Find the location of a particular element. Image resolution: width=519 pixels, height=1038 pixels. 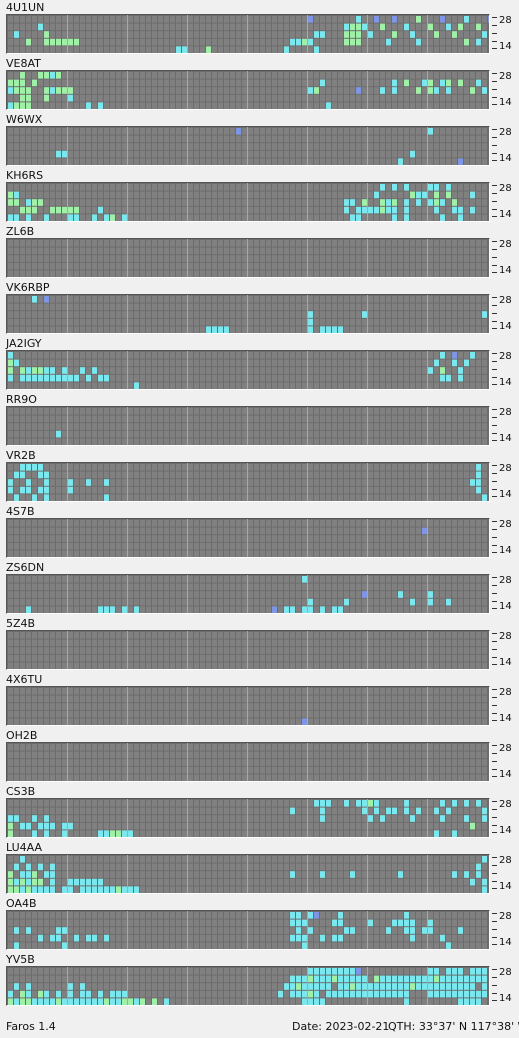

frequency-axis: 28 14 is located at coordinates (505, 594).